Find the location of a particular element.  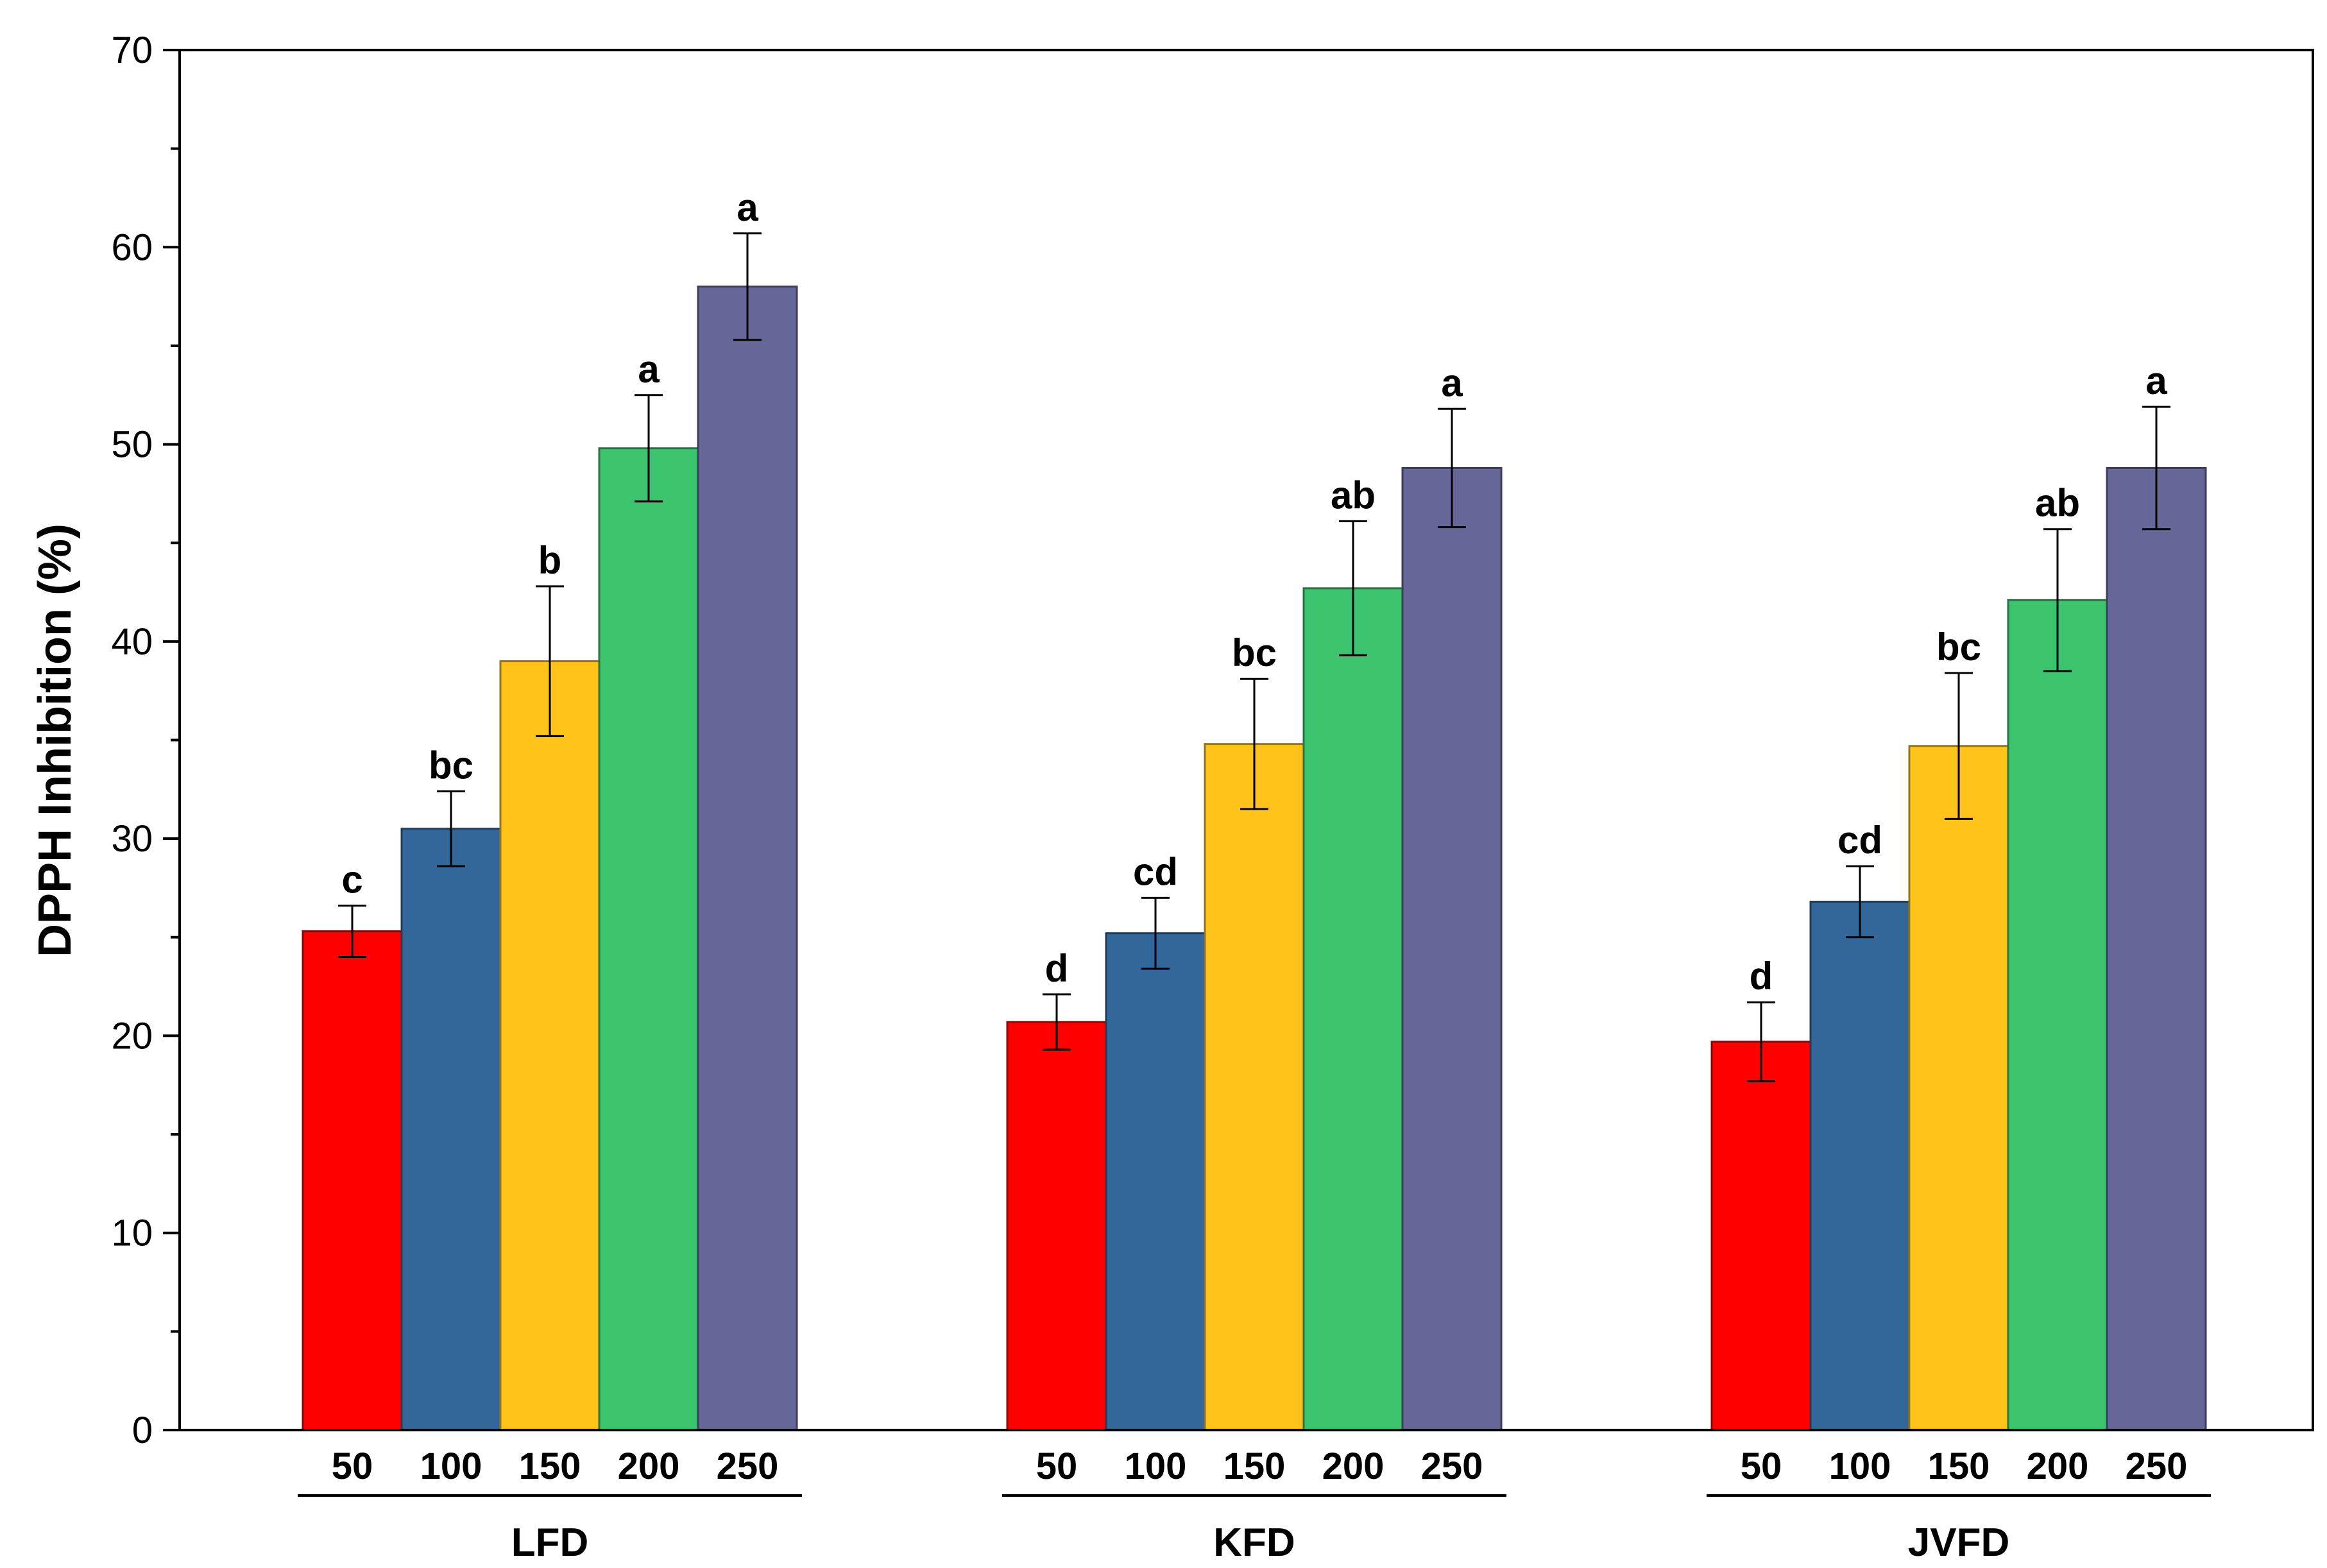

significance-letter: b is located at coordinates (550, 560).